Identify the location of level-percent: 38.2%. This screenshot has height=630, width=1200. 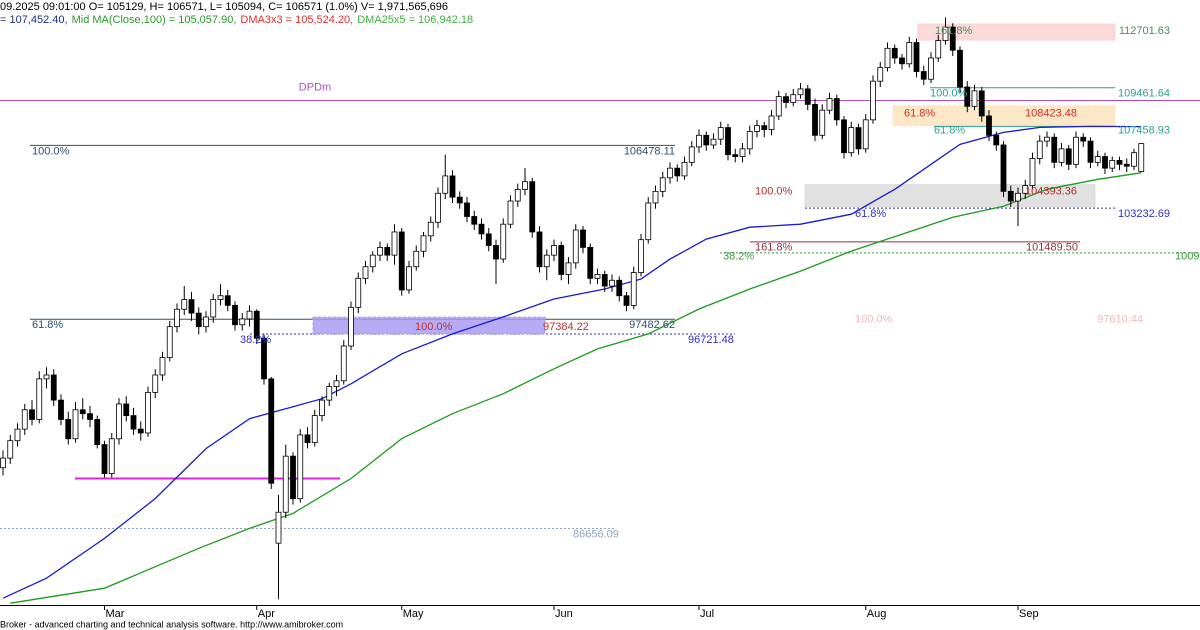
(255, 340).